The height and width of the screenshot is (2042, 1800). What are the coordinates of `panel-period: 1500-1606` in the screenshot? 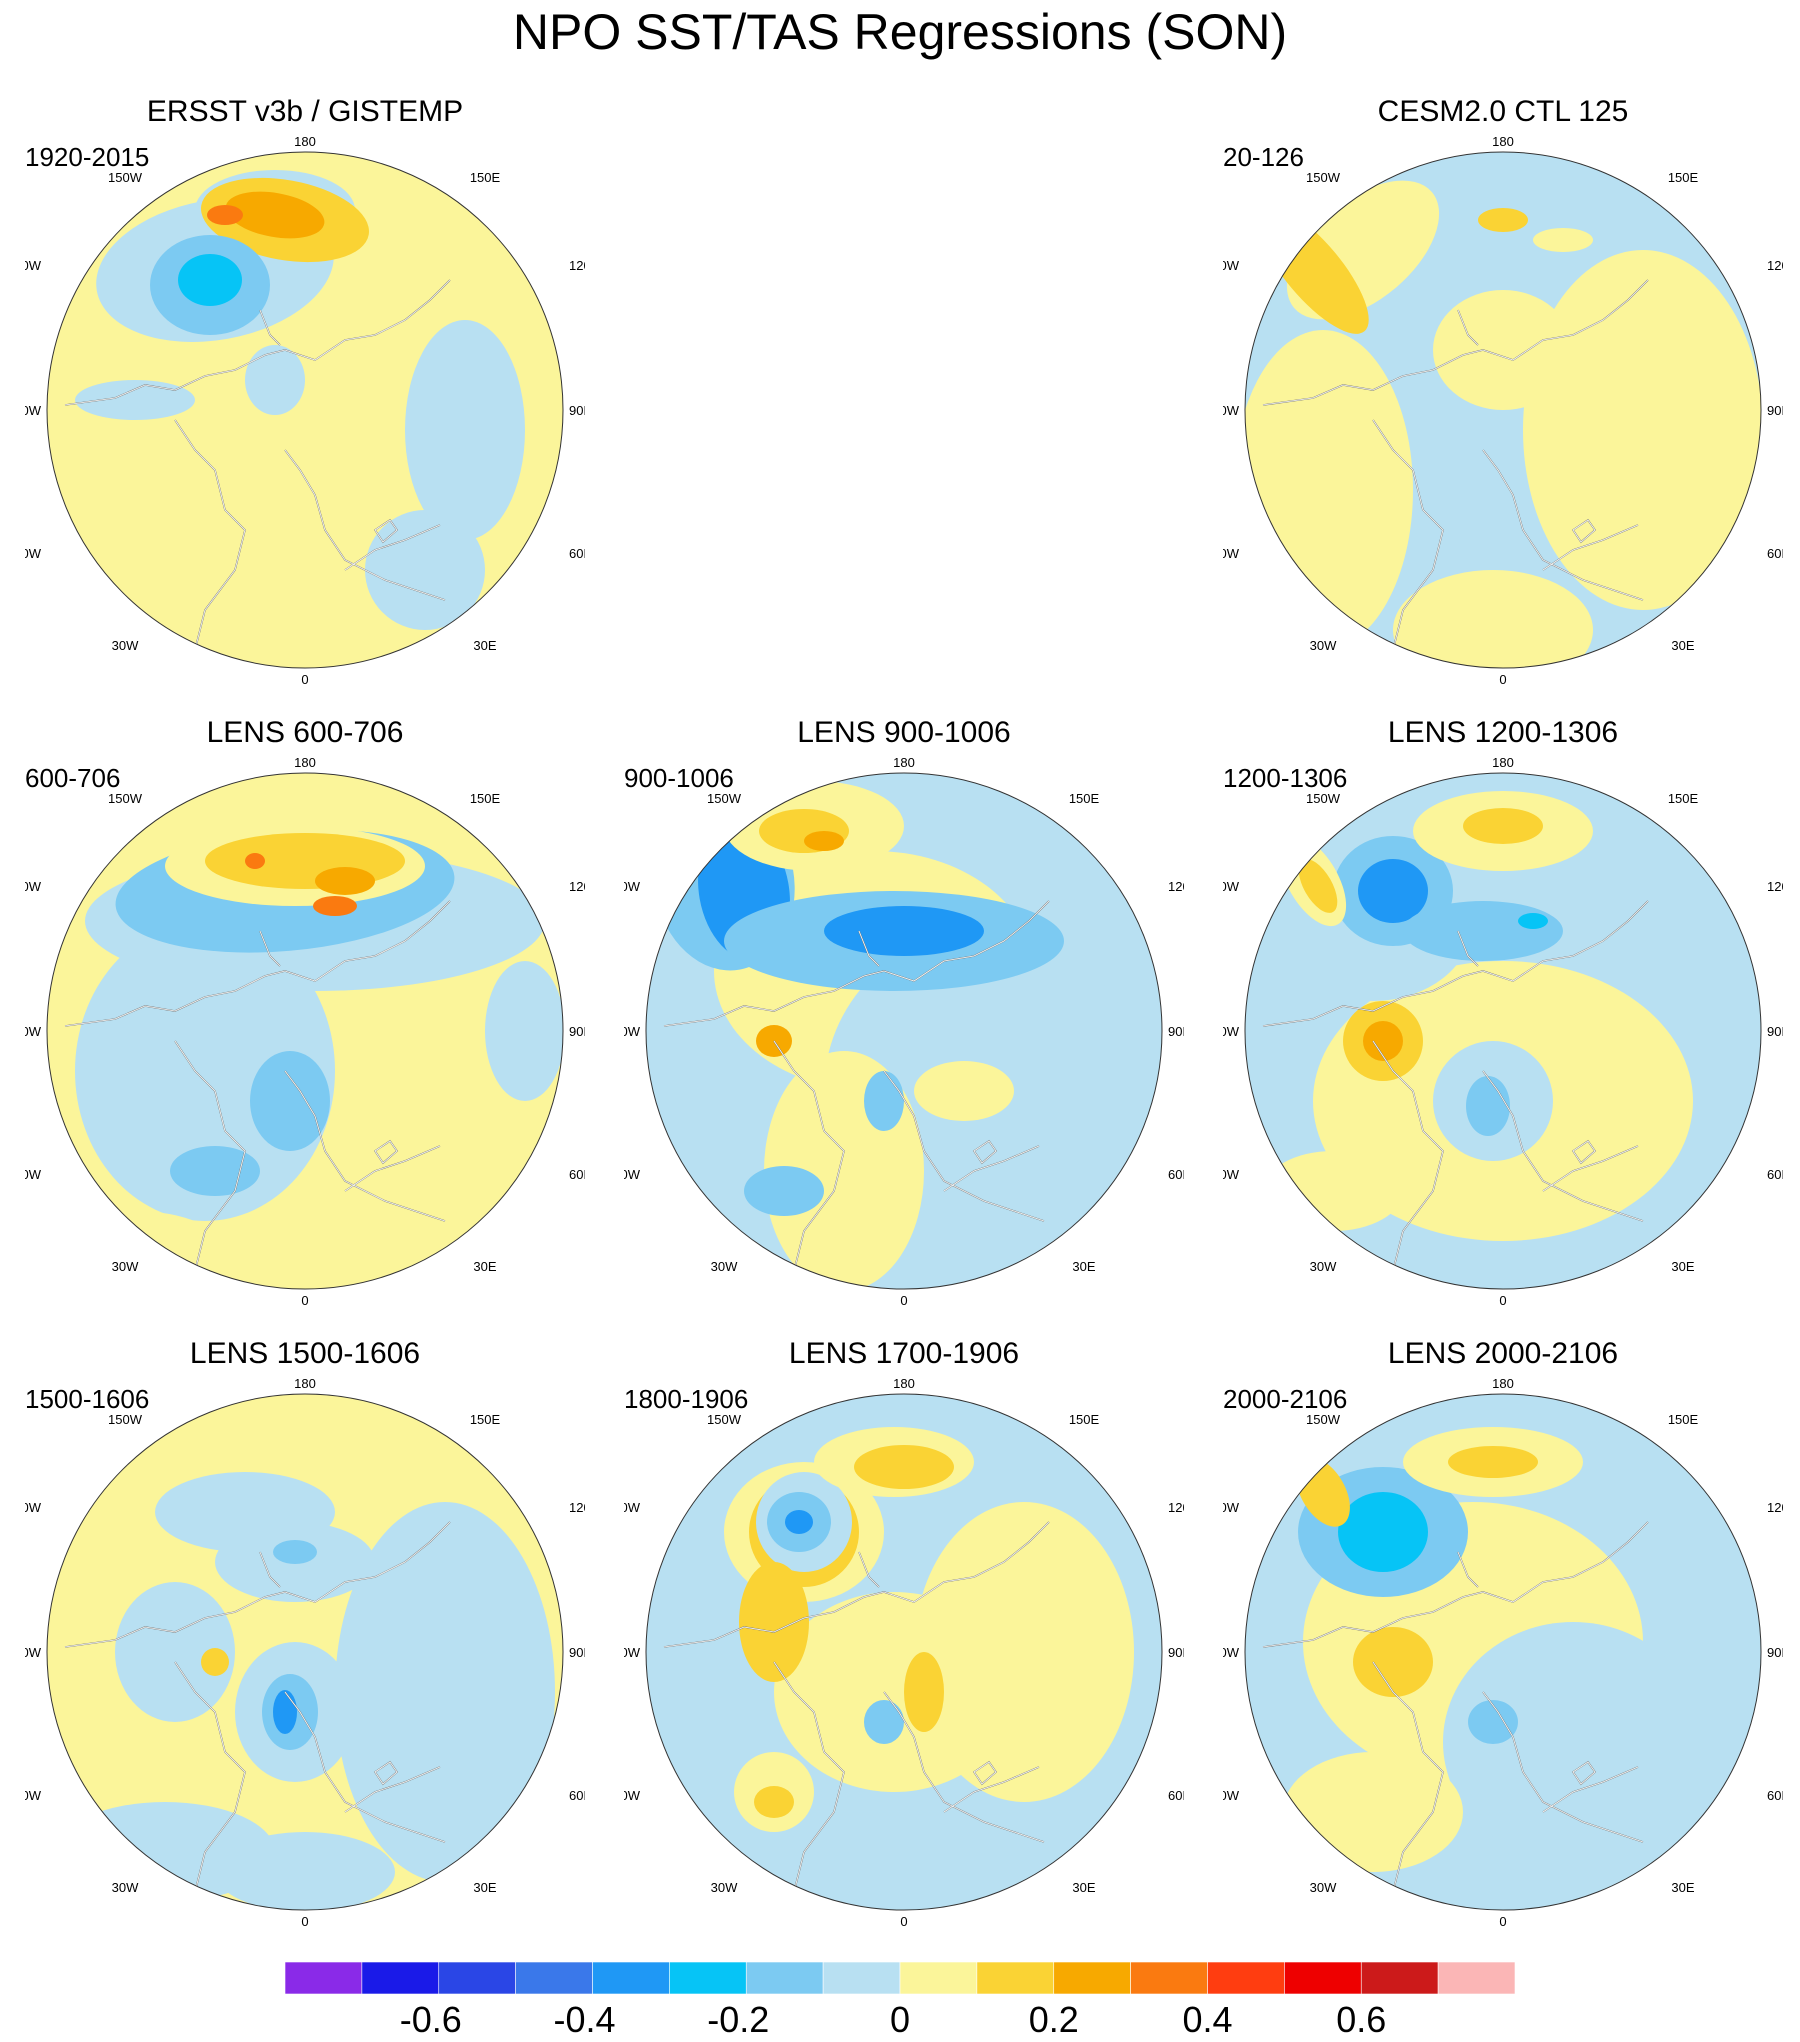 It's located at (87, 1399).